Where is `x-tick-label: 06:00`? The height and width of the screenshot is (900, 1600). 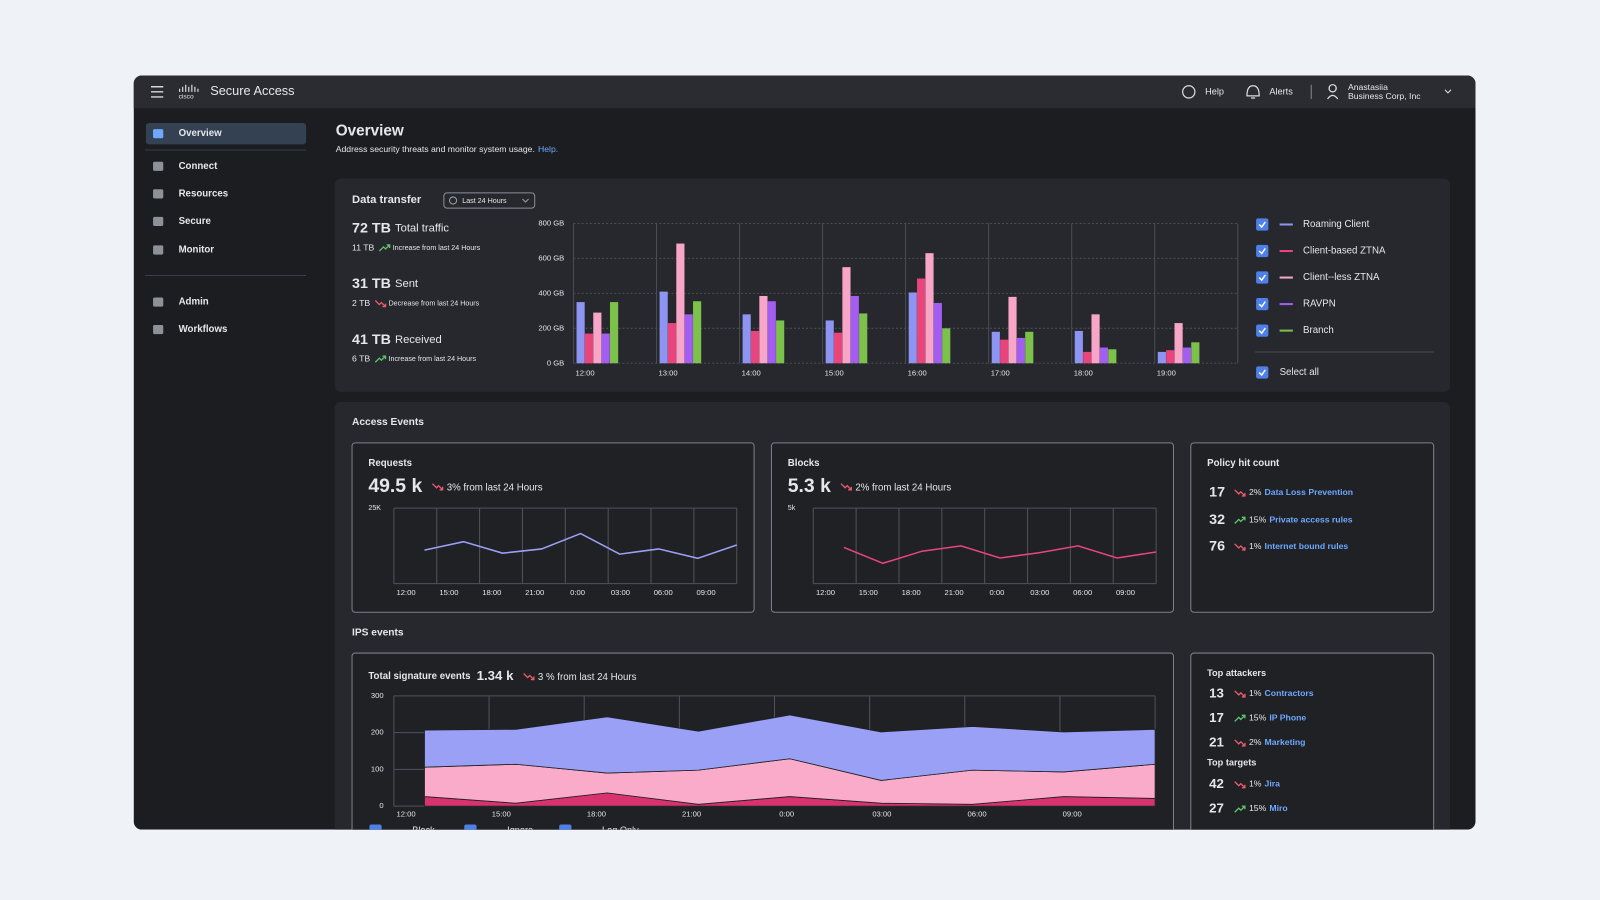
x-tick-label: 06:00 is located at coordinates (976, 813).